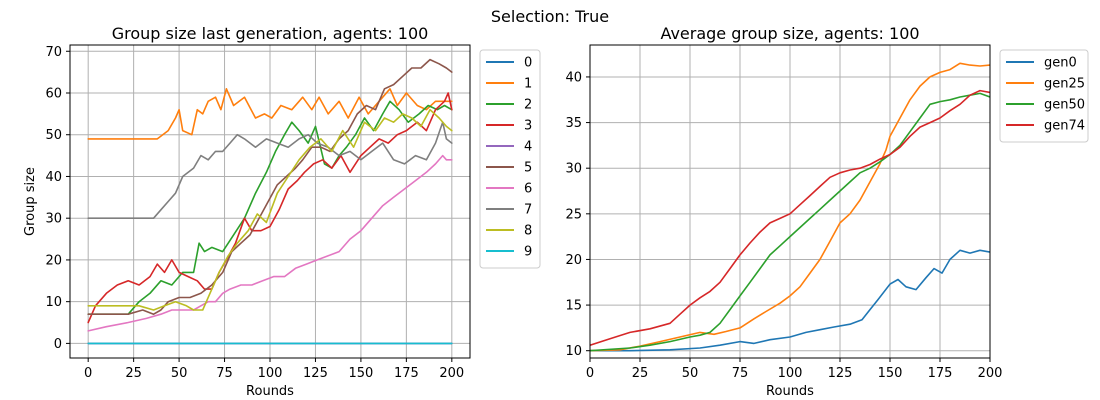 This screenshot has width=1100, height=400. Describe the element at coordinates (53, 260) in the screenshot. I see `left-y-tick-label: 20` at that location.